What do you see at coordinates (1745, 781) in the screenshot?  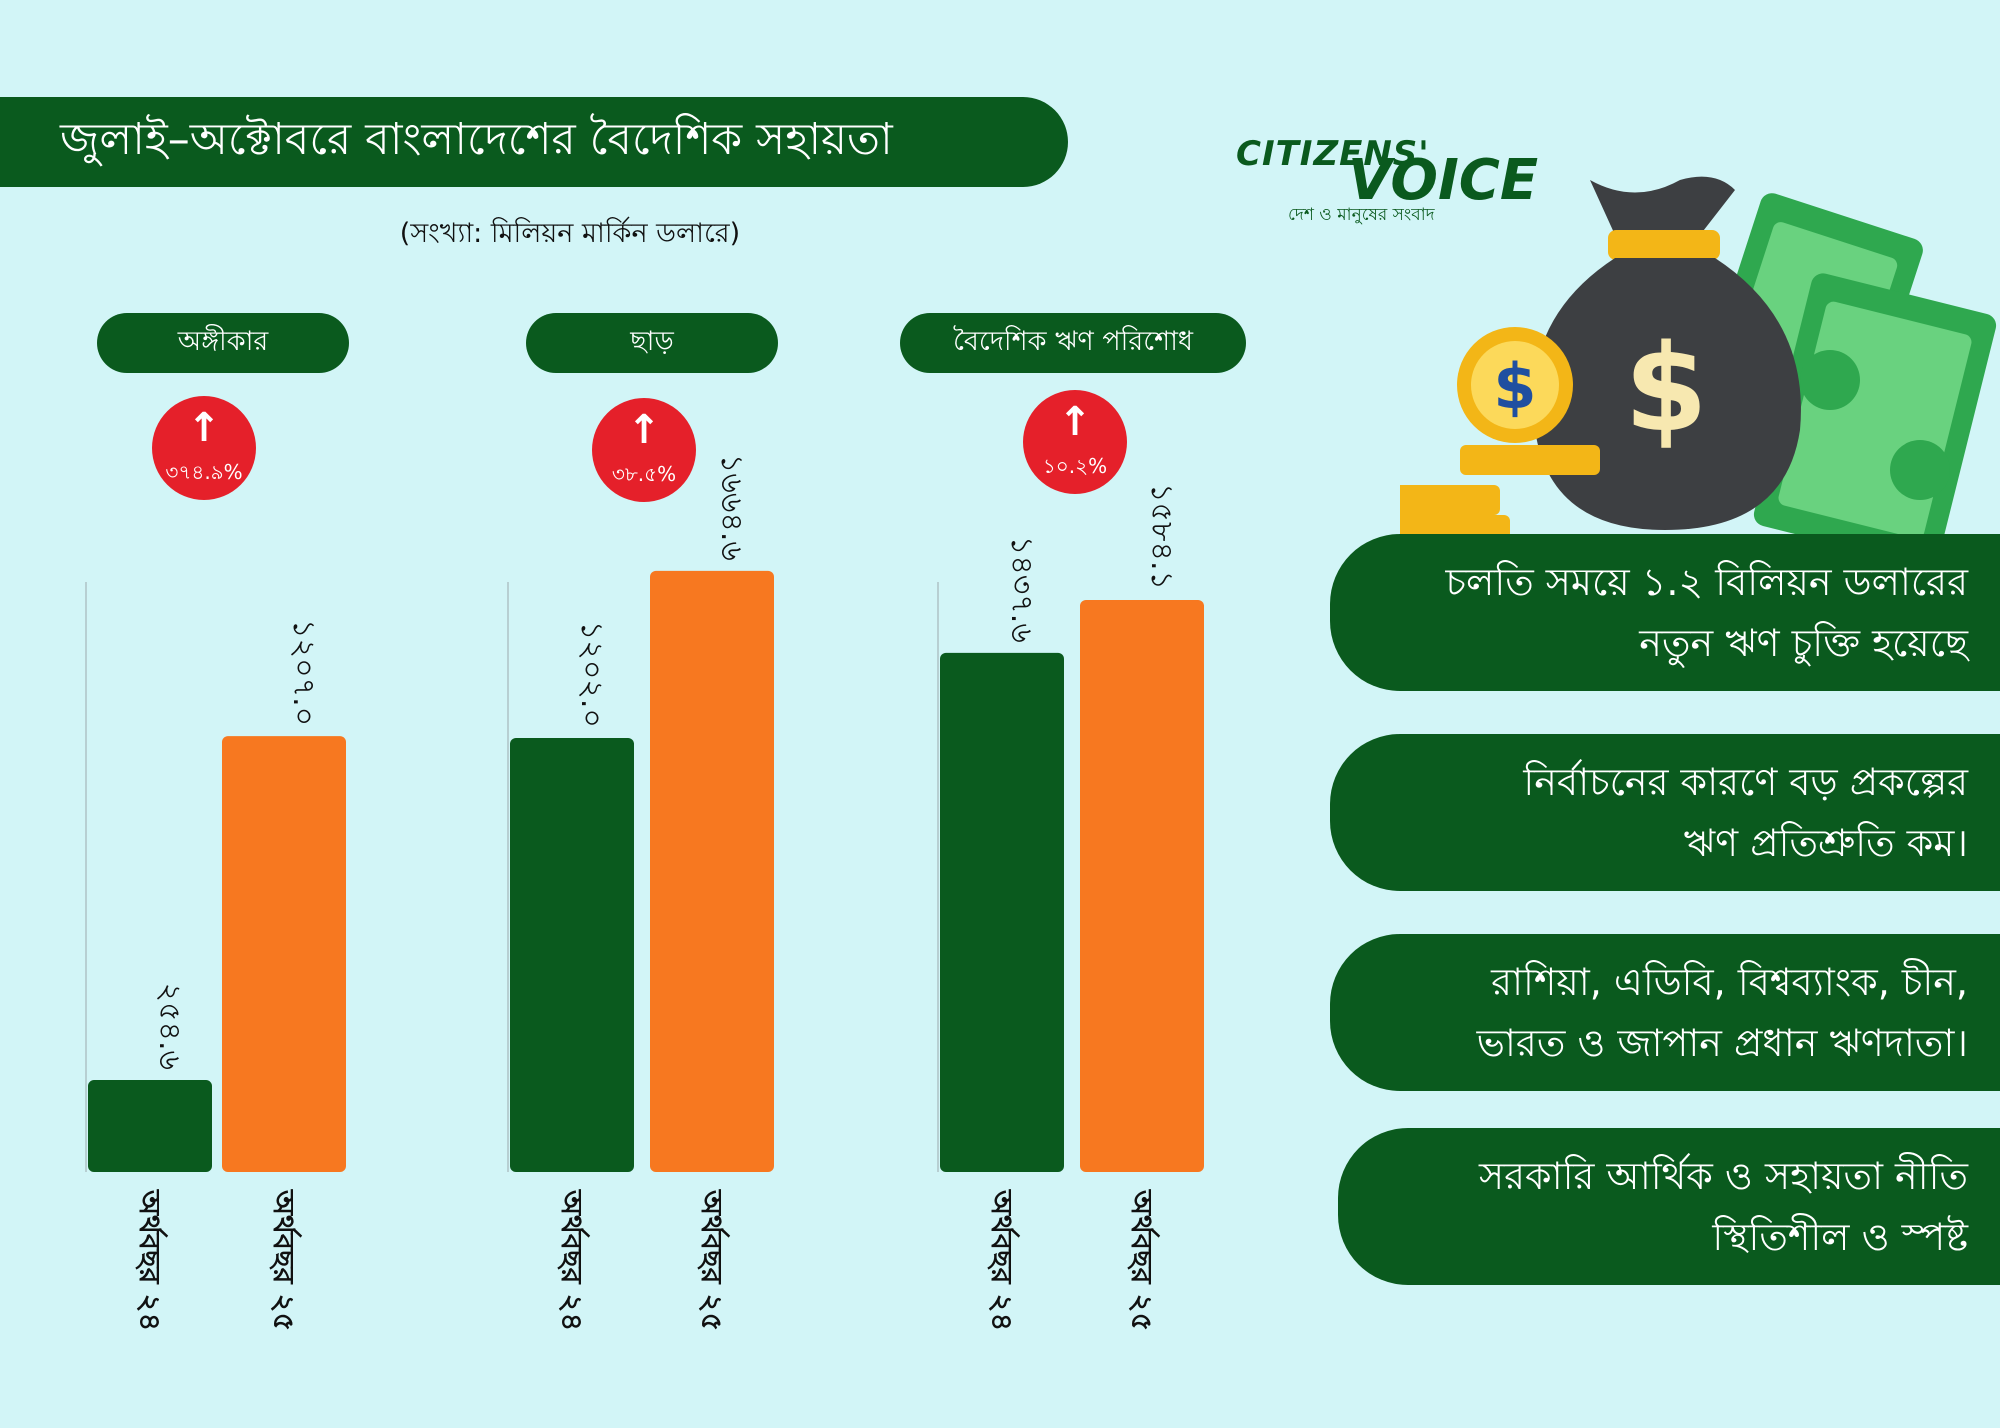 I see `note-line: নির্বাচনের কারণে বড় প্রকল্পের` at bounding box center [1745, 781].